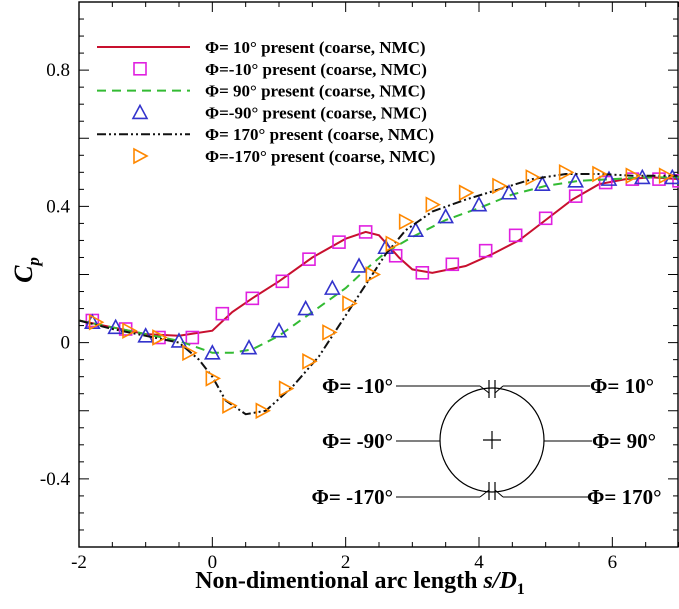 The height and width of the screenshot is (609, 679). I want to click on legend-item: Φ= 90° present (coarse, NMC), so click(261, 91).